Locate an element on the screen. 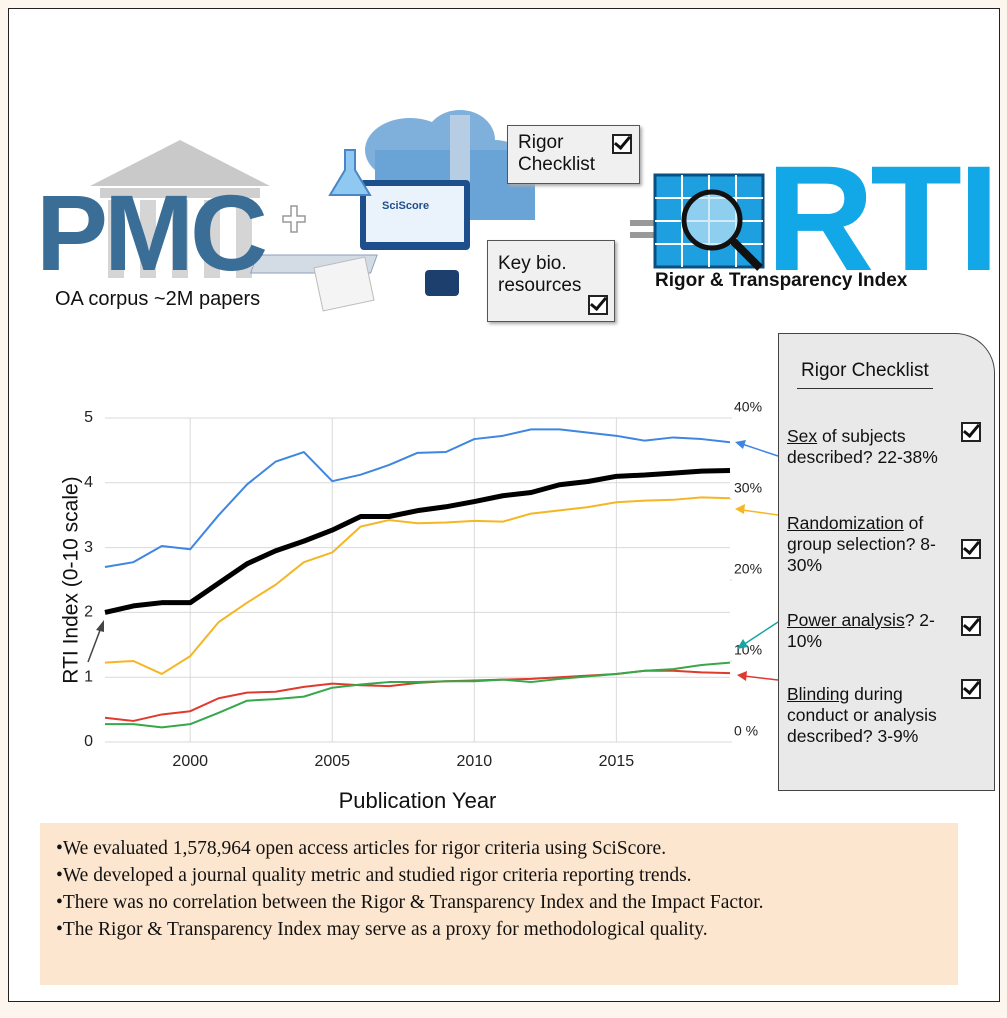  item-text: of group selection? 8-30% is located at coordinates (861, 544).